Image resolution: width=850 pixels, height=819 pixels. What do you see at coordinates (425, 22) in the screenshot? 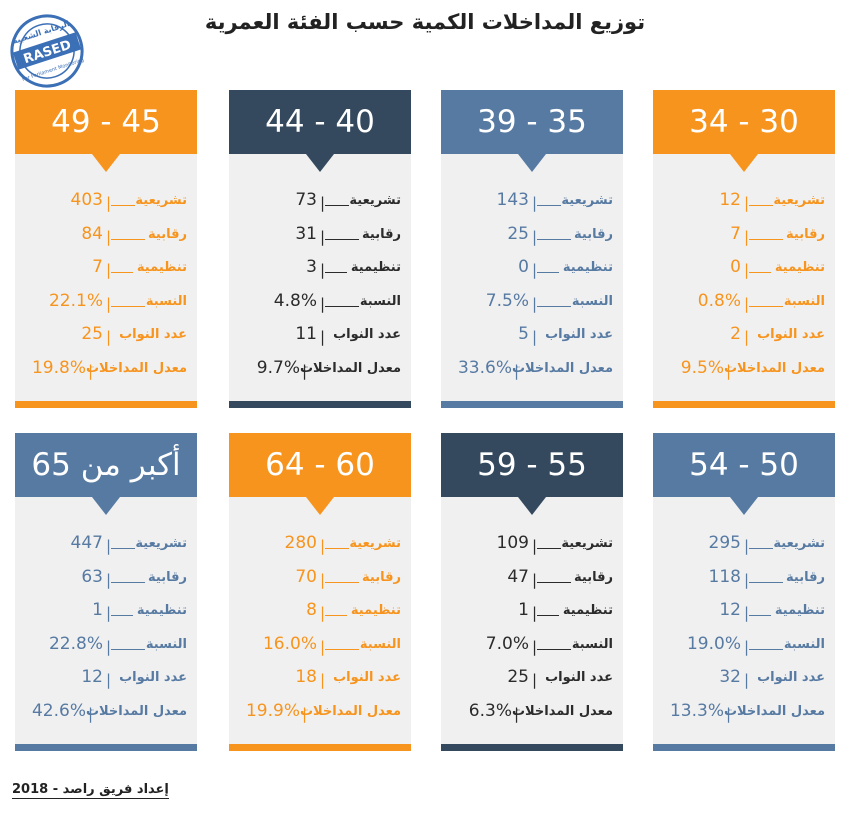
I see `page-title: توزيع المداخلات الكمية حسب الفئة العمرية` at bounding box center [425, 22].